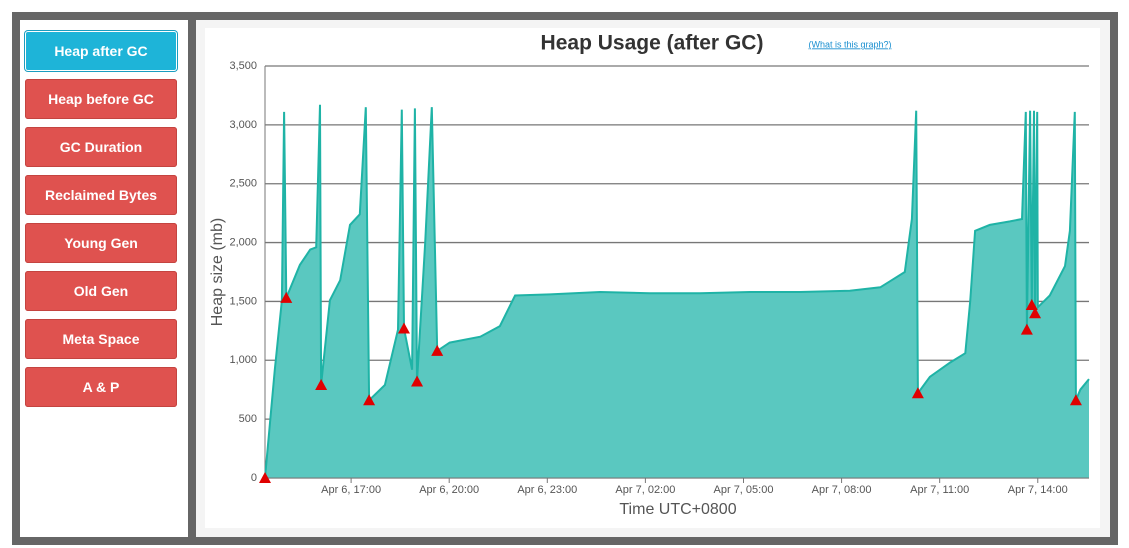 This screenshot has width=1129, height=548. I want to click on x-tick-label: Apr 6, 17:00, so click(351, 490).